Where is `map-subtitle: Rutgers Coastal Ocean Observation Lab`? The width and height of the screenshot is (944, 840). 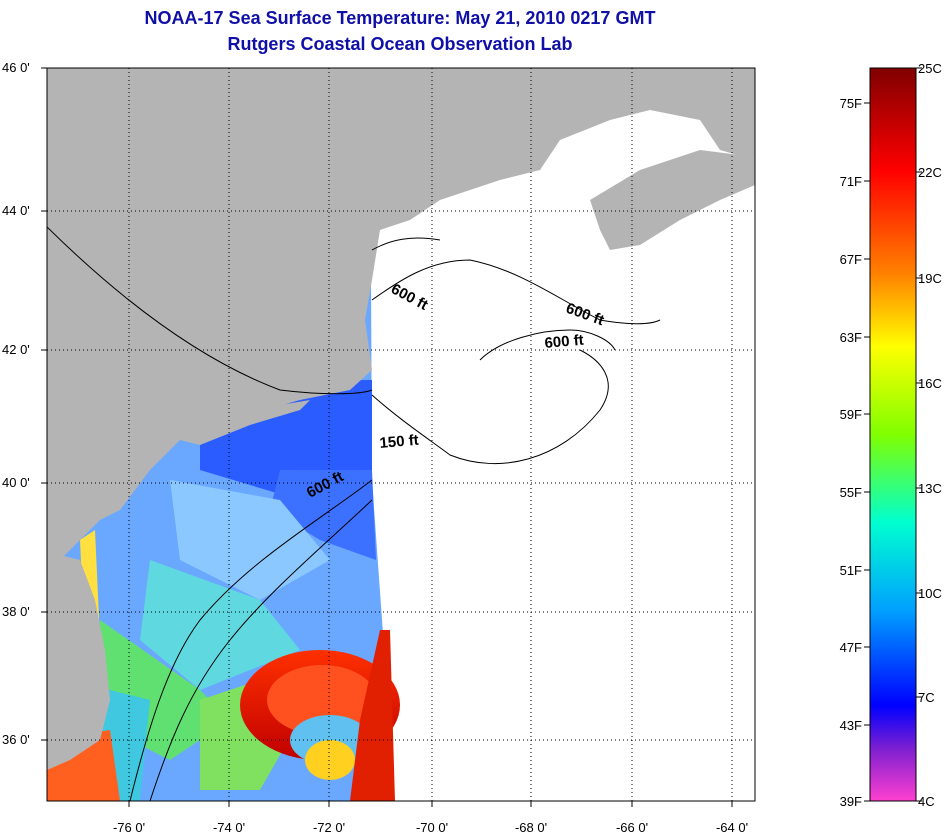
map-subtitle: Rutgers Coastal Ocean Observation Lab is located at coordinates (400, 44).